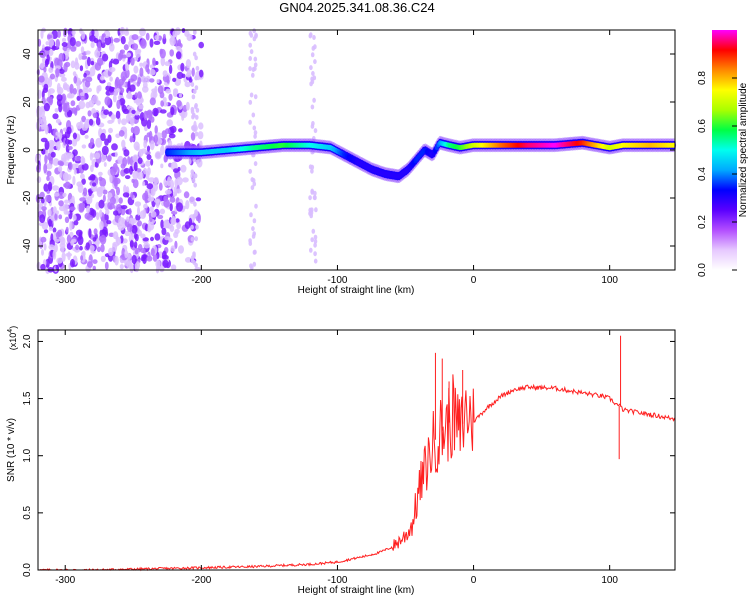 This screenshot has width=750, height=600. What do you see at coordinates (702, 174) in the screenshot?
I see `colorbar-tick-label: 0.4` at bounding box center [702, 174].